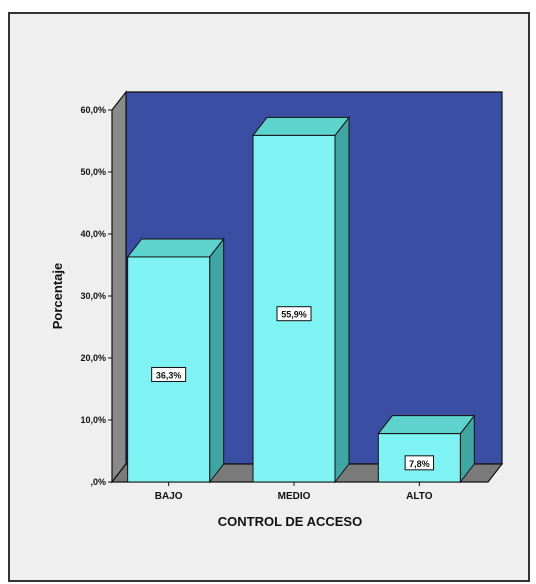 The image size is (536, 584). What do you see at coordinates (119, 287) in the screenshot?
I see `side-wall` at bounding box center [119, 287].